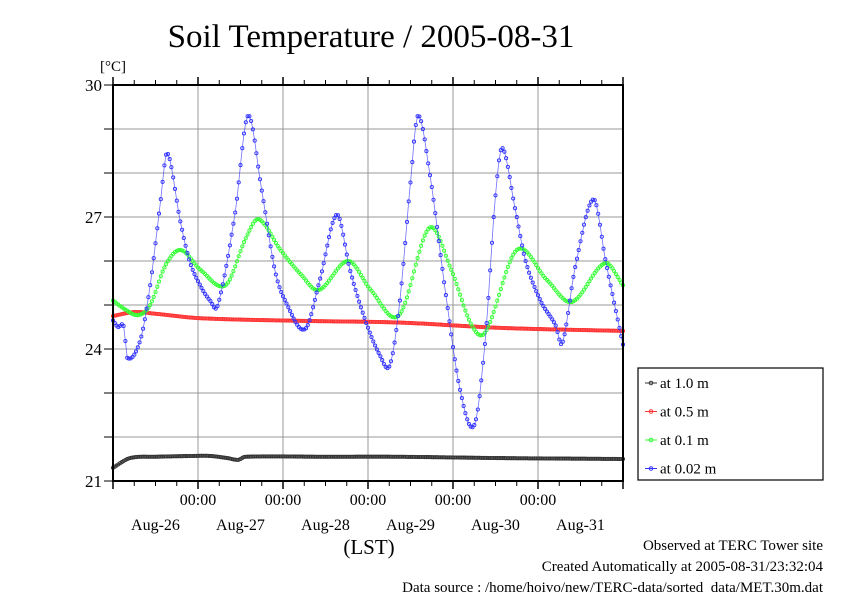 The height and width of the screenshot is (595, 842). I want to click on x-date-label: Aug-31, so click(580, 525).